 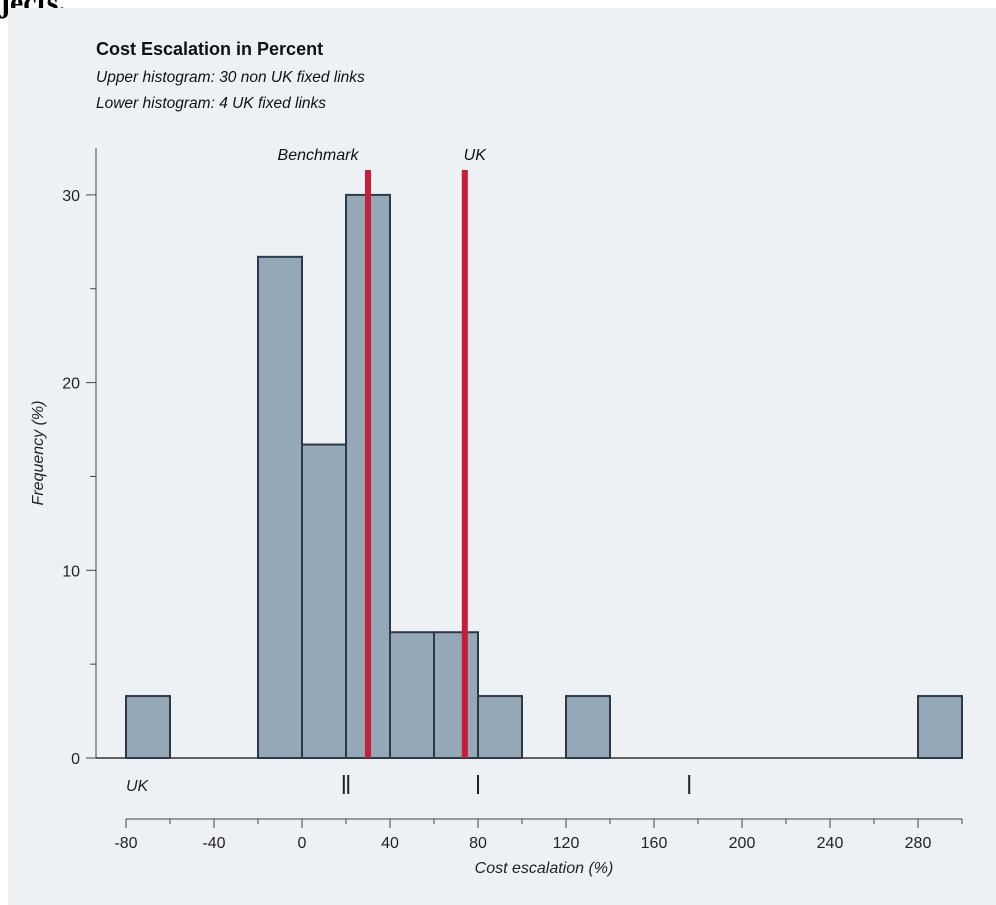 What do you see at coordinates (319, 155) in the screenshot?
I see `reference-label-benchmark: Benchmark` at bounding box center [319, 155].